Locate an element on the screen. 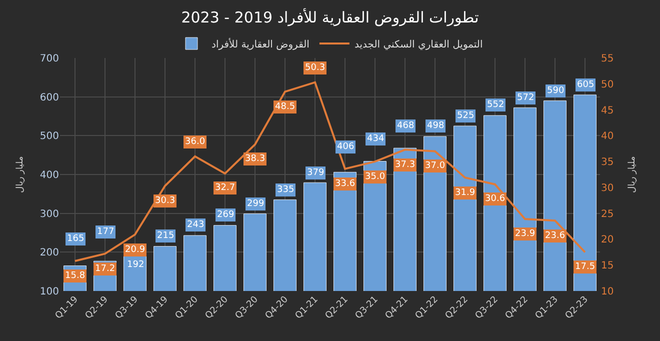 This screenshot has width=660, height=341. data-label: 335 is located at coordinates (285, 190).